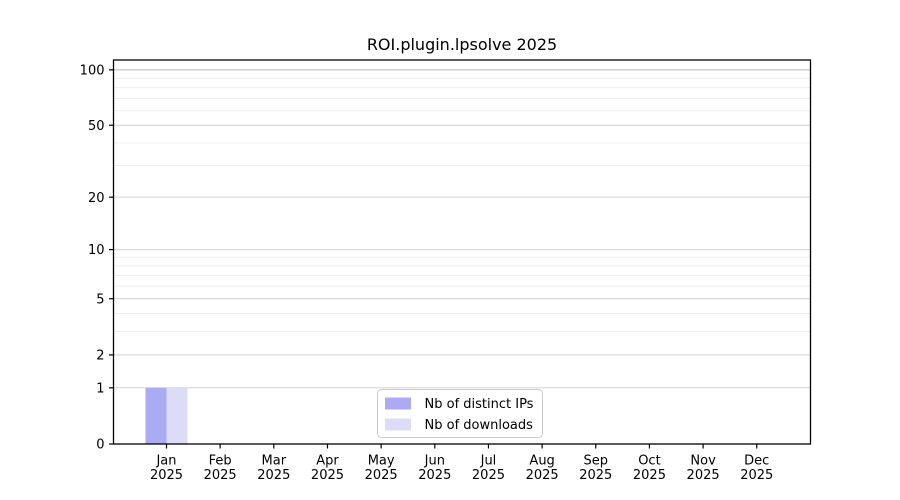  What do you see at coordinates (100, 388) in the screenshot?
I see `y-tick-label-1: 1` at bounding box center [100, 388].